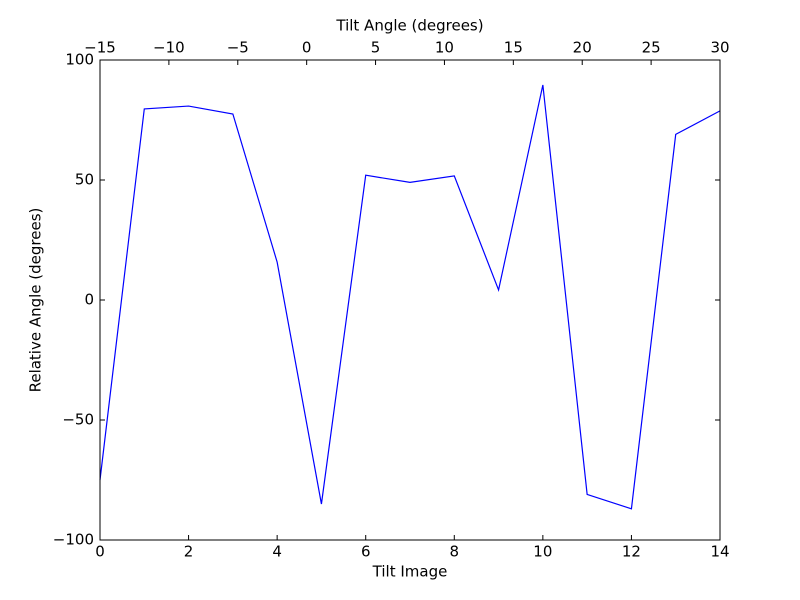  Describe the element at coordinates (36, 300) in the screenshot. I see `y-axis-label: Relative Angle (degrees)` at that location.